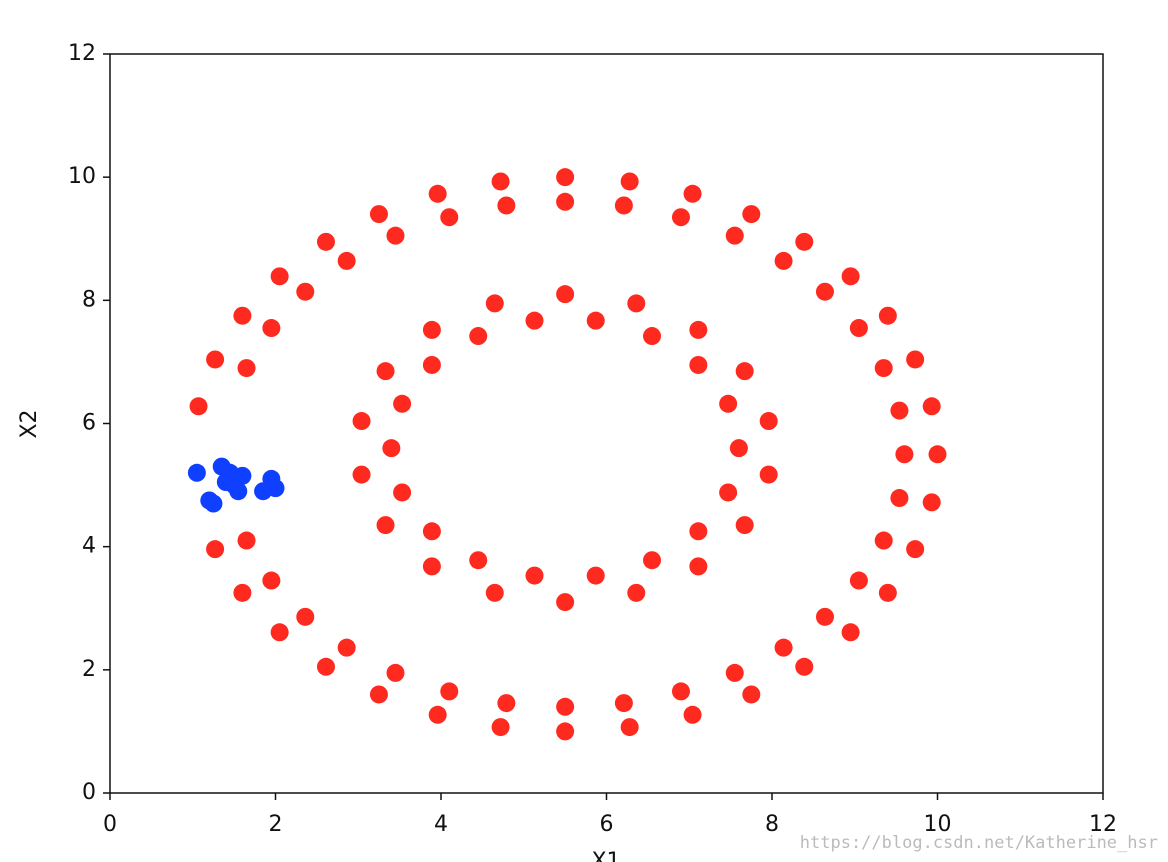 The width and height of the screenshot is (1168, 862). What do you see at coordinates (82, 176) in the screenshot?
I see `y-tick-label: 10` at bounding box center [82, 176].